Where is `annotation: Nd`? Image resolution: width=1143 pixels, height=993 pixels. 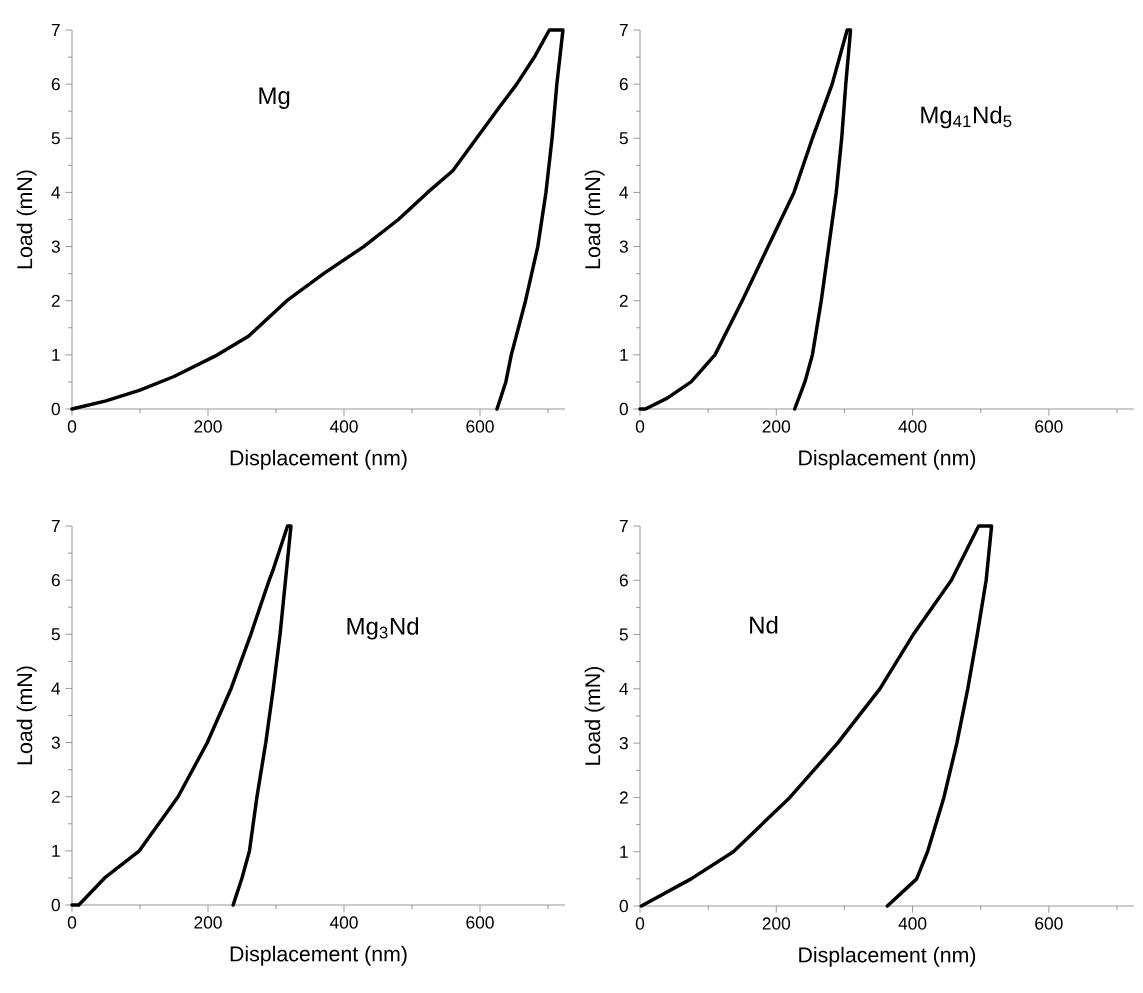 annotation: Nd is located at coordinates (764, 624).